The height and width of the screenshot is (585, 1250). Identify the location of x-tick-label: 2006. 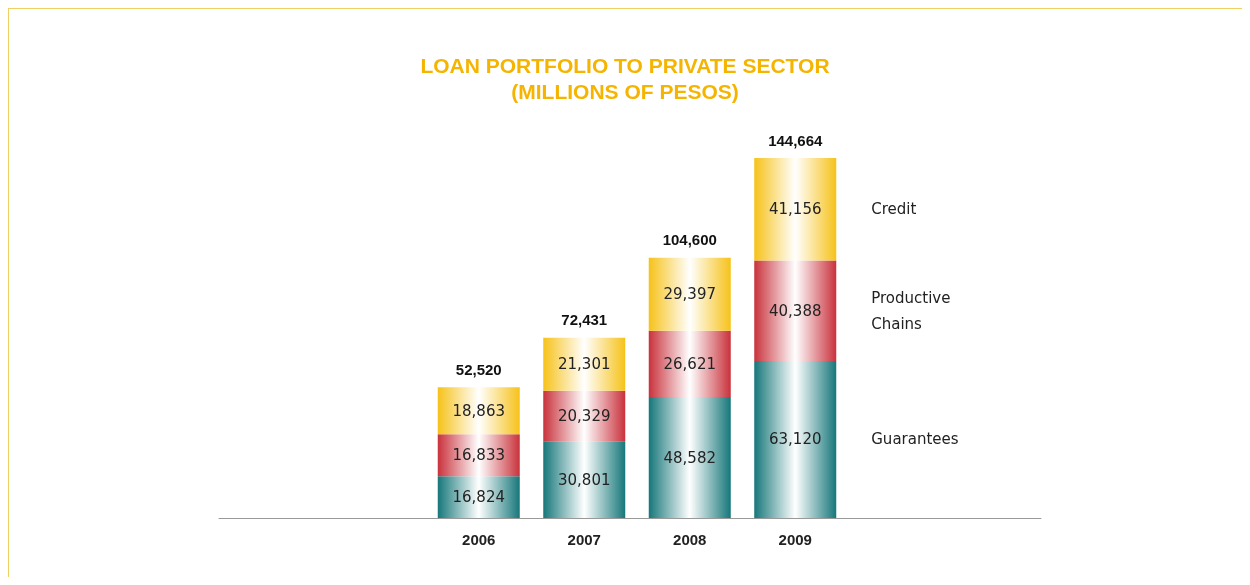
(479, 539).